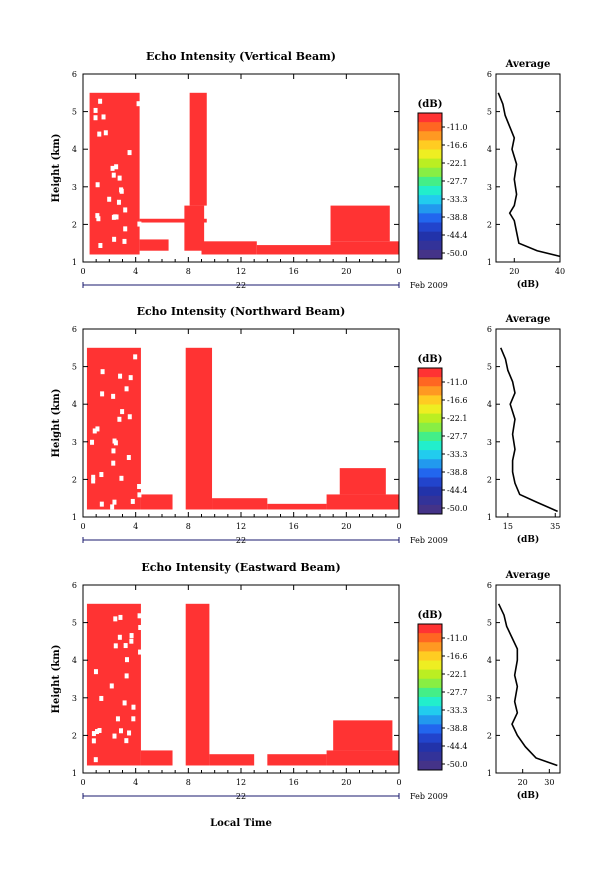 This screenshot has height=875, width=614. I want to click on y-tick-label: 3, so click(74, 187).